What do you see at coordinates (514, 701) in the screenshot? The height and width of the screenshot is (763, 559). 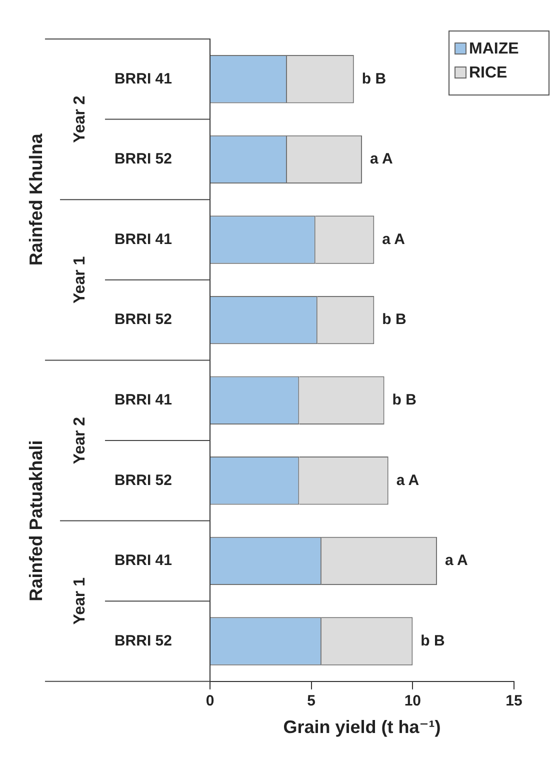 I see `x-tick-label: 15` at bounding box center [514, 701].